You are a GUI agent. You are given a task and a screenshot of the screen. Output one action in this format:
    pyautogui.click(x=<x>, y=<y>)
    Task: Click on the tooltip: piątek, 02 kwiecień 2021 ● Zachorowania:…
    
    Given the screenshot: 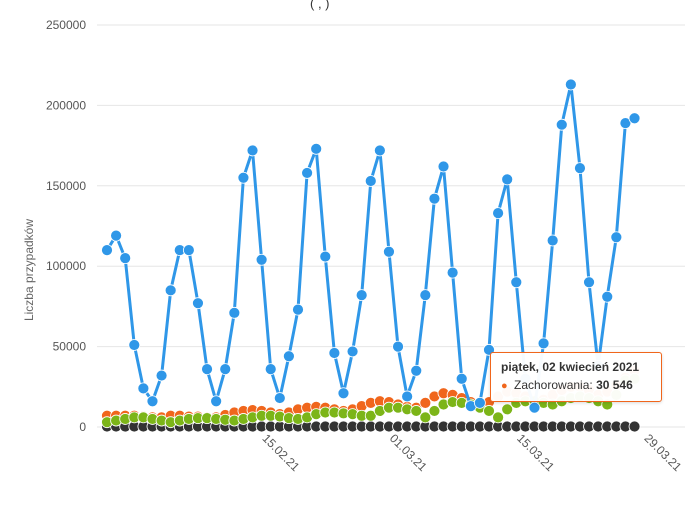 What is the action you would take?
    pyautogui.click(x=576, y=377)
    